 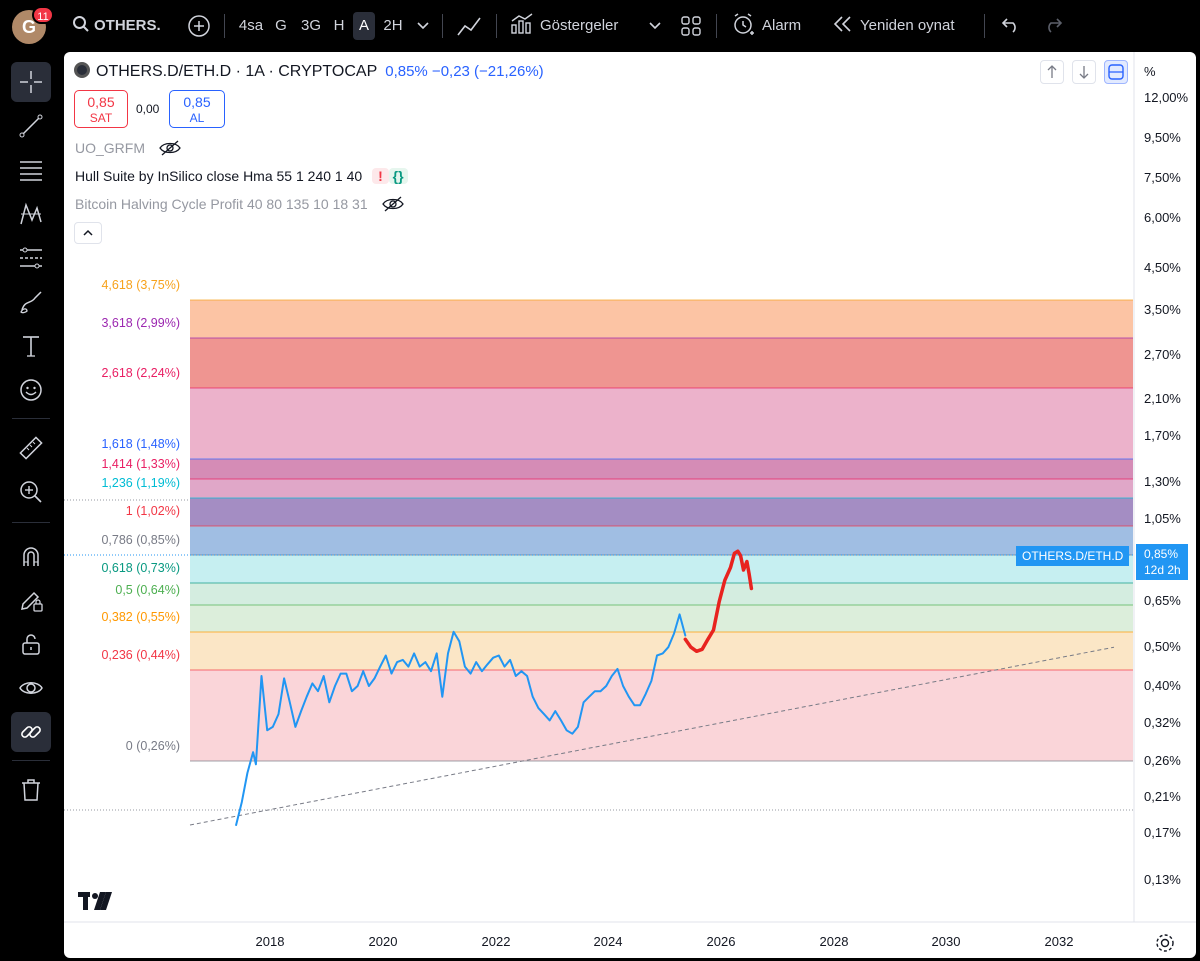 I want to click on compare-symbol-button, so click(x=199, y=26).